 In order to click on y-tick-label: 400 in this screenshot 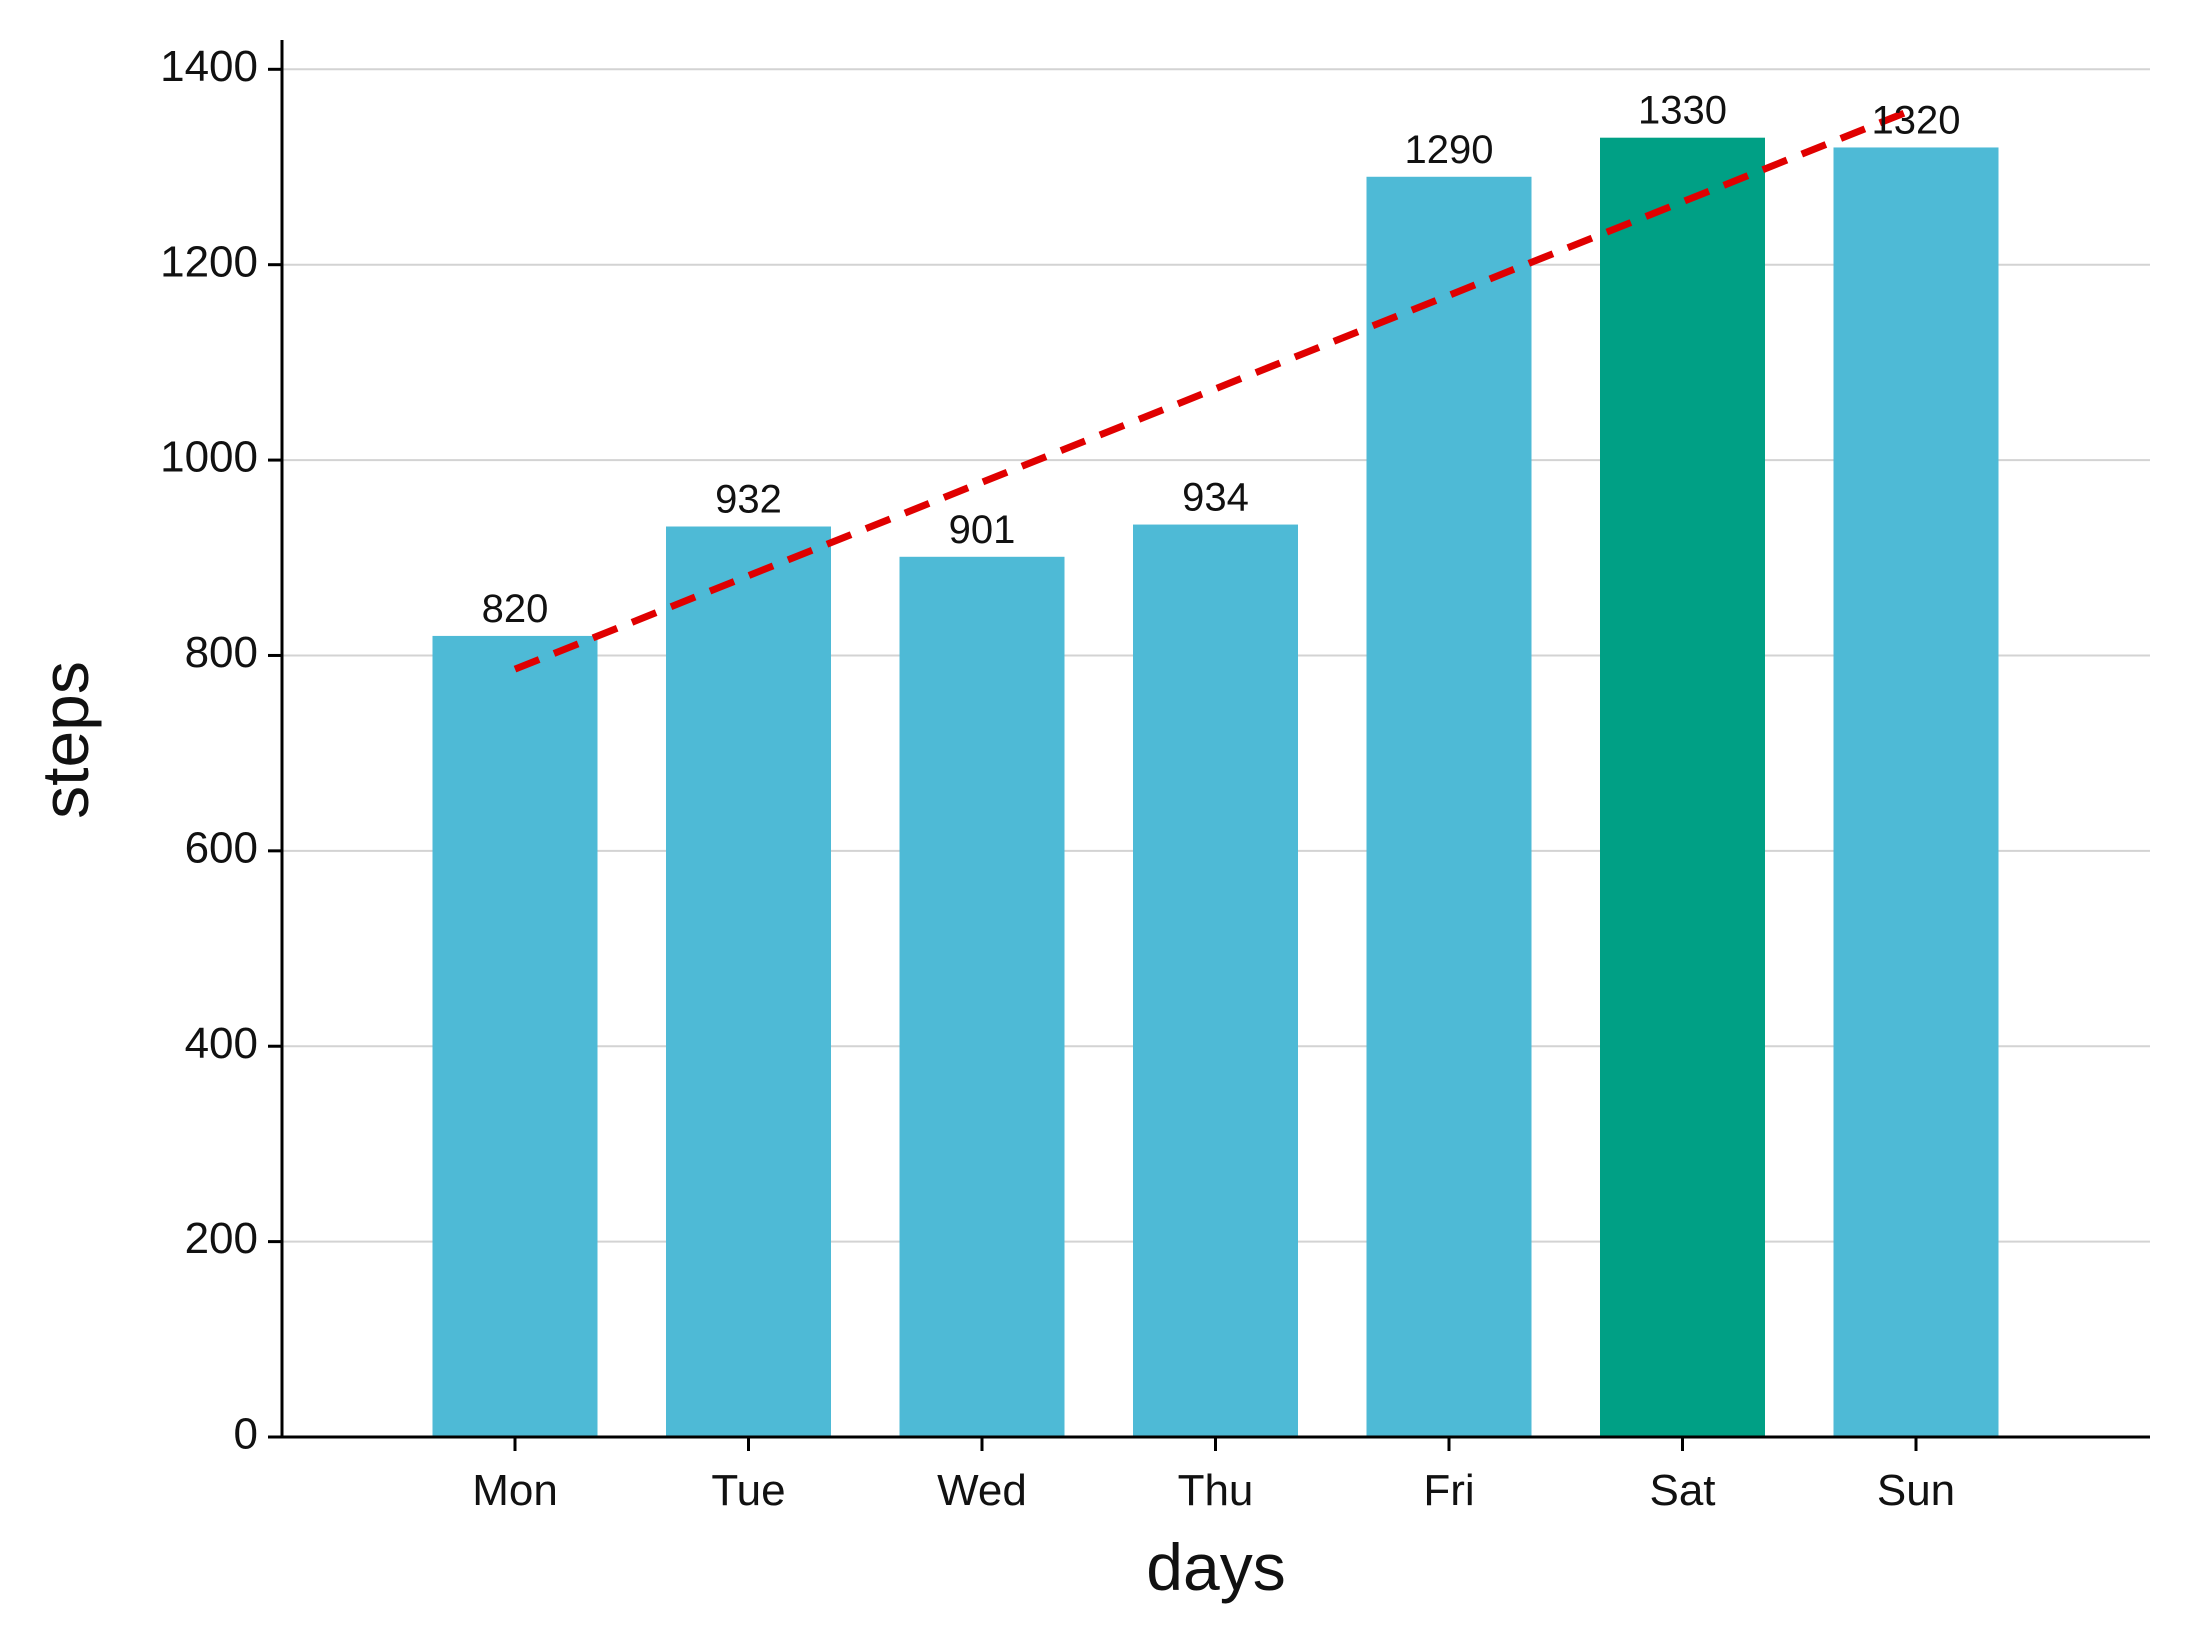, I will do `click(221, 1043)`.